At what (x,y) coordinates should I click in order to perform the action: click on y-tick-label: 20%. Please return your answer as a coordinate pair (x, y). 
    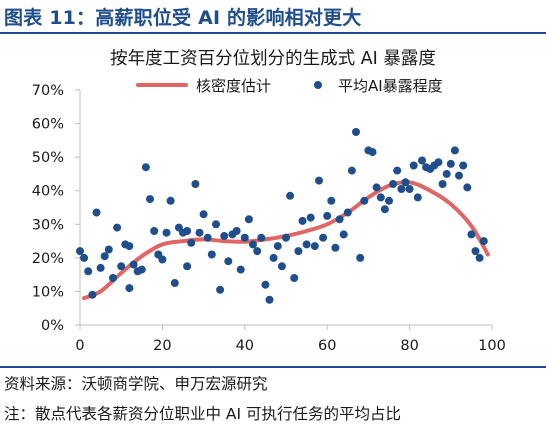
    Looking at the image, I should click on (48, 259).